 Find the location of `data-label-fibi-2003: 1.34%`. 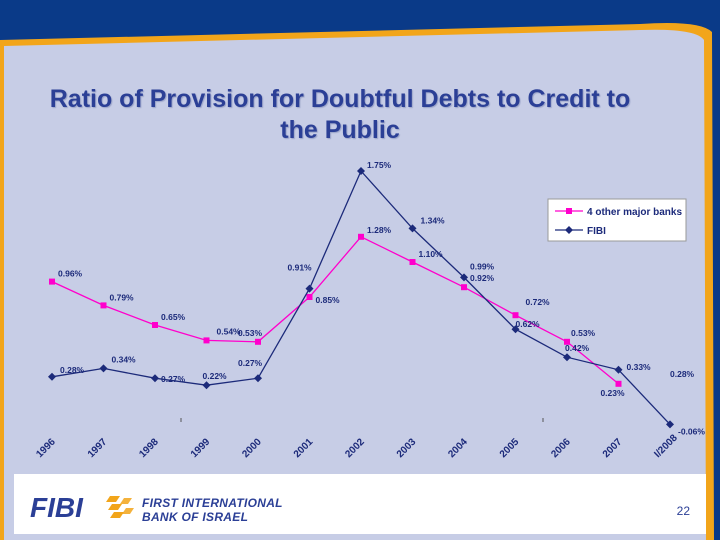

data-label-fibi-2003: 1.34% is located at coordinates (433, 220).